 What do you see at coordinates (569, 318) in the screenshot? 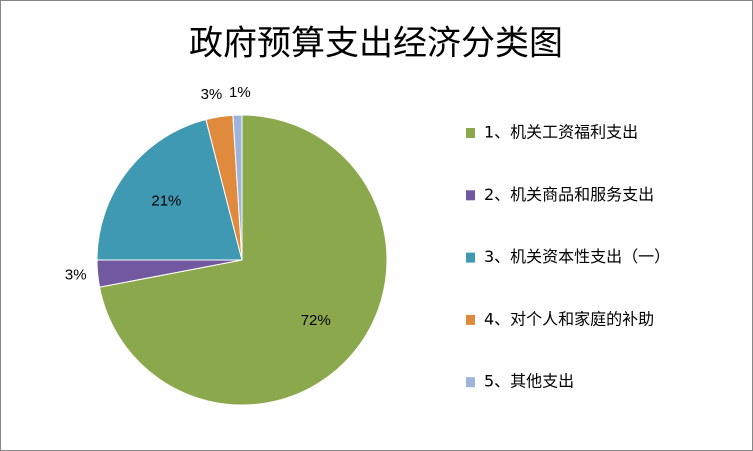
I see `legend-label: 4、对个人和家庭的补助` at bounding box center [569, 318].